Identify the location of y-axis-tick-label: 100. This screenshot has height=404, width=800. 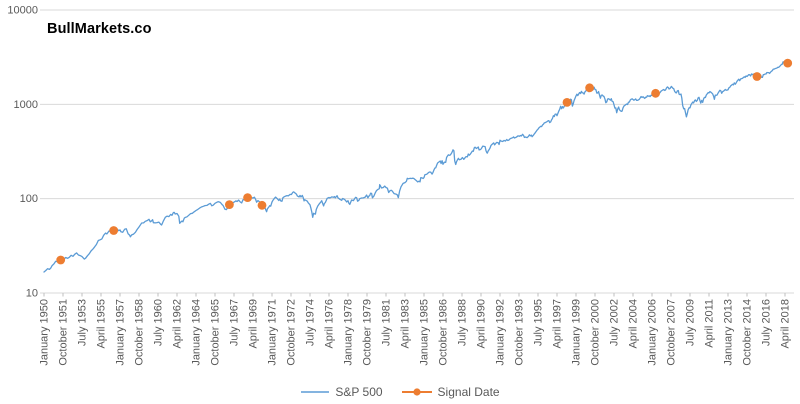
(29, 199).